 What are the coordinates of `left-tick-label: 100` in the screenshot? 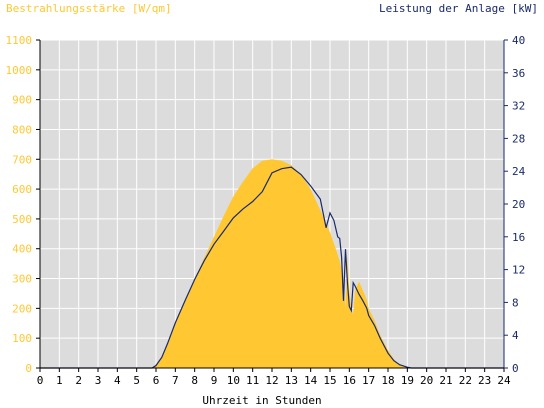 It's located at (22, 338).